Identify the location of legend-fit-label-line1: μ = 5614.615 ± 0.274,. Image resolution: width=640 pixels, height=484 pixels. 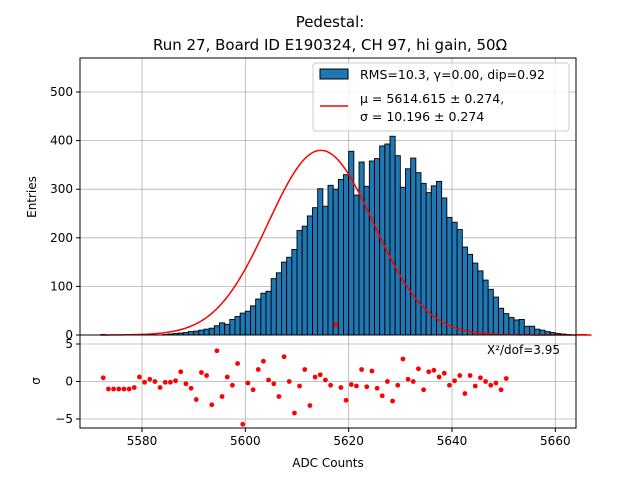
(432, 98).